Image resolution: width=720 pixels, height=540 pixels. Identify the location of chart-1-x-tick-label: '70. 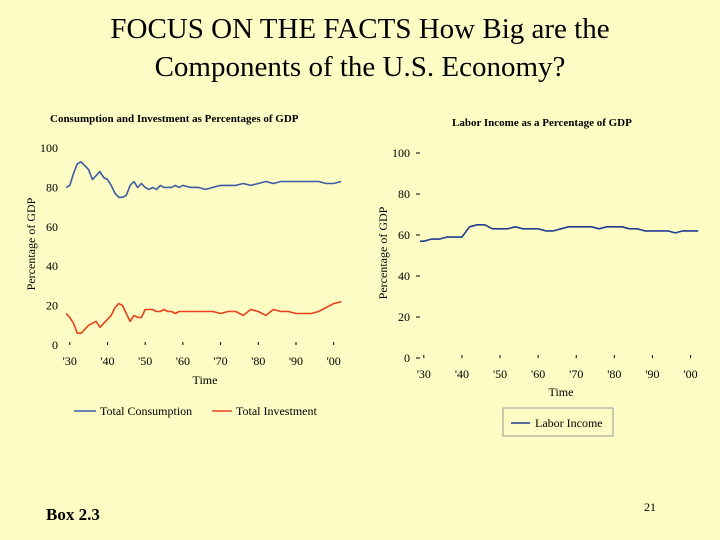
(220, 361).